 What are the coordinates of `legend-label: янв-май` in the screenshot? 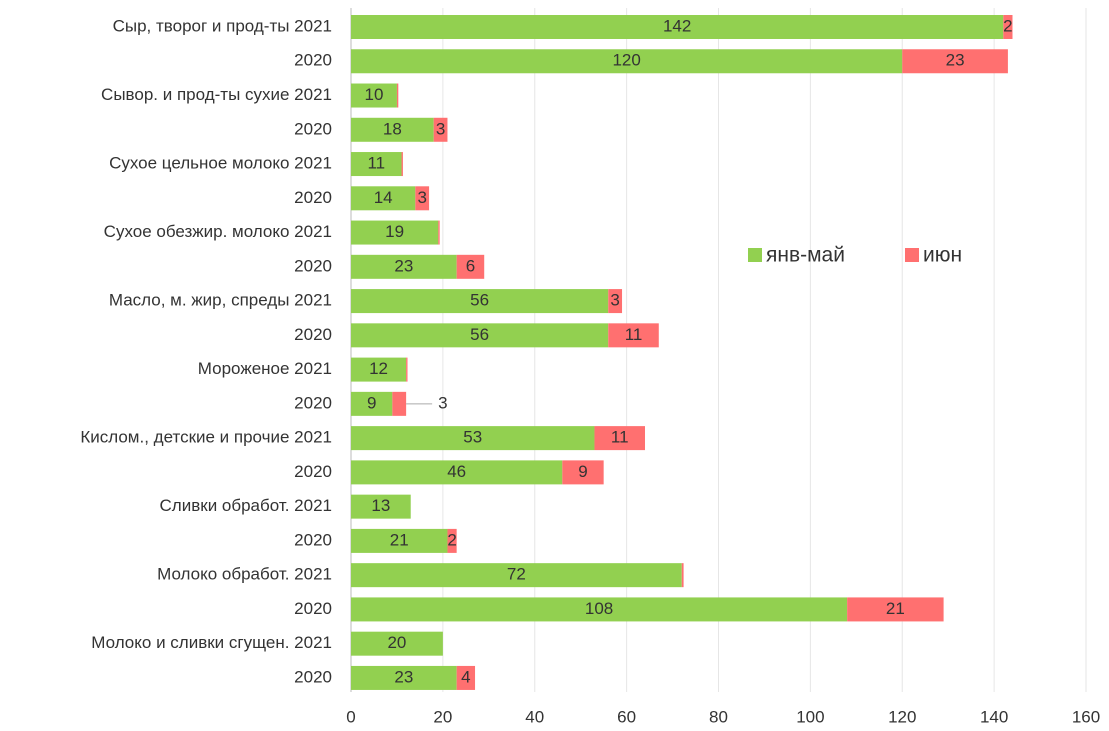 It's located at (805, 255).